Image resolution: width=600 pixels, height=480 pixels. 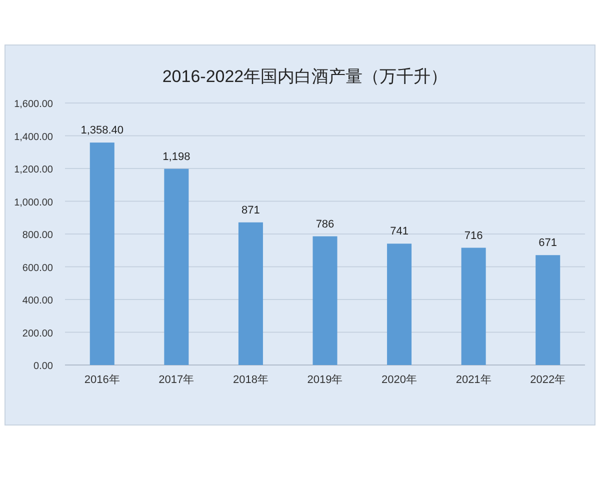 What do you see at coordinates (38, 334) in the screenshot?
I see `y-tick-label: 200.00` at bounding box center [38, 334].